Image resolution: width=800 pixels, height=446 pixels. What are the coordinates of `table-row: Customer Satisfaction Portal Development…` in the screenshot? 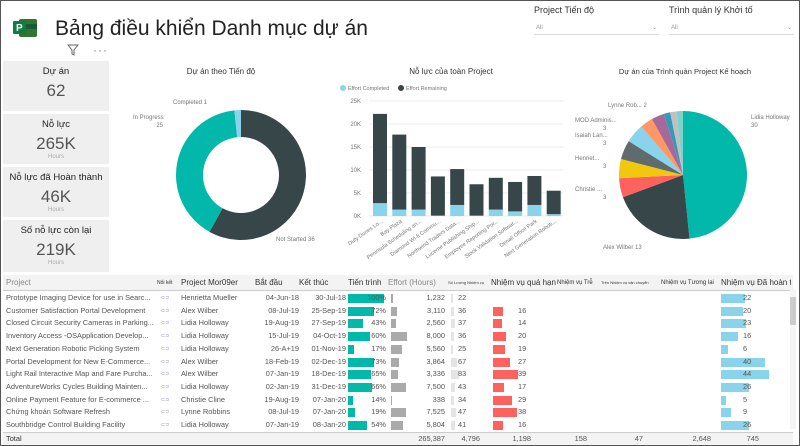 It's located at (398, 311).